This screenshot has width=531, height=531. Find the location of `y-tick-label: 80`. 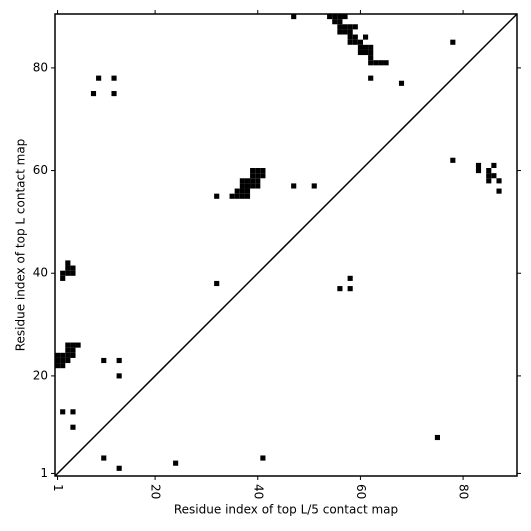

y-tick-label: 80 is located at coordinates (40, 67).